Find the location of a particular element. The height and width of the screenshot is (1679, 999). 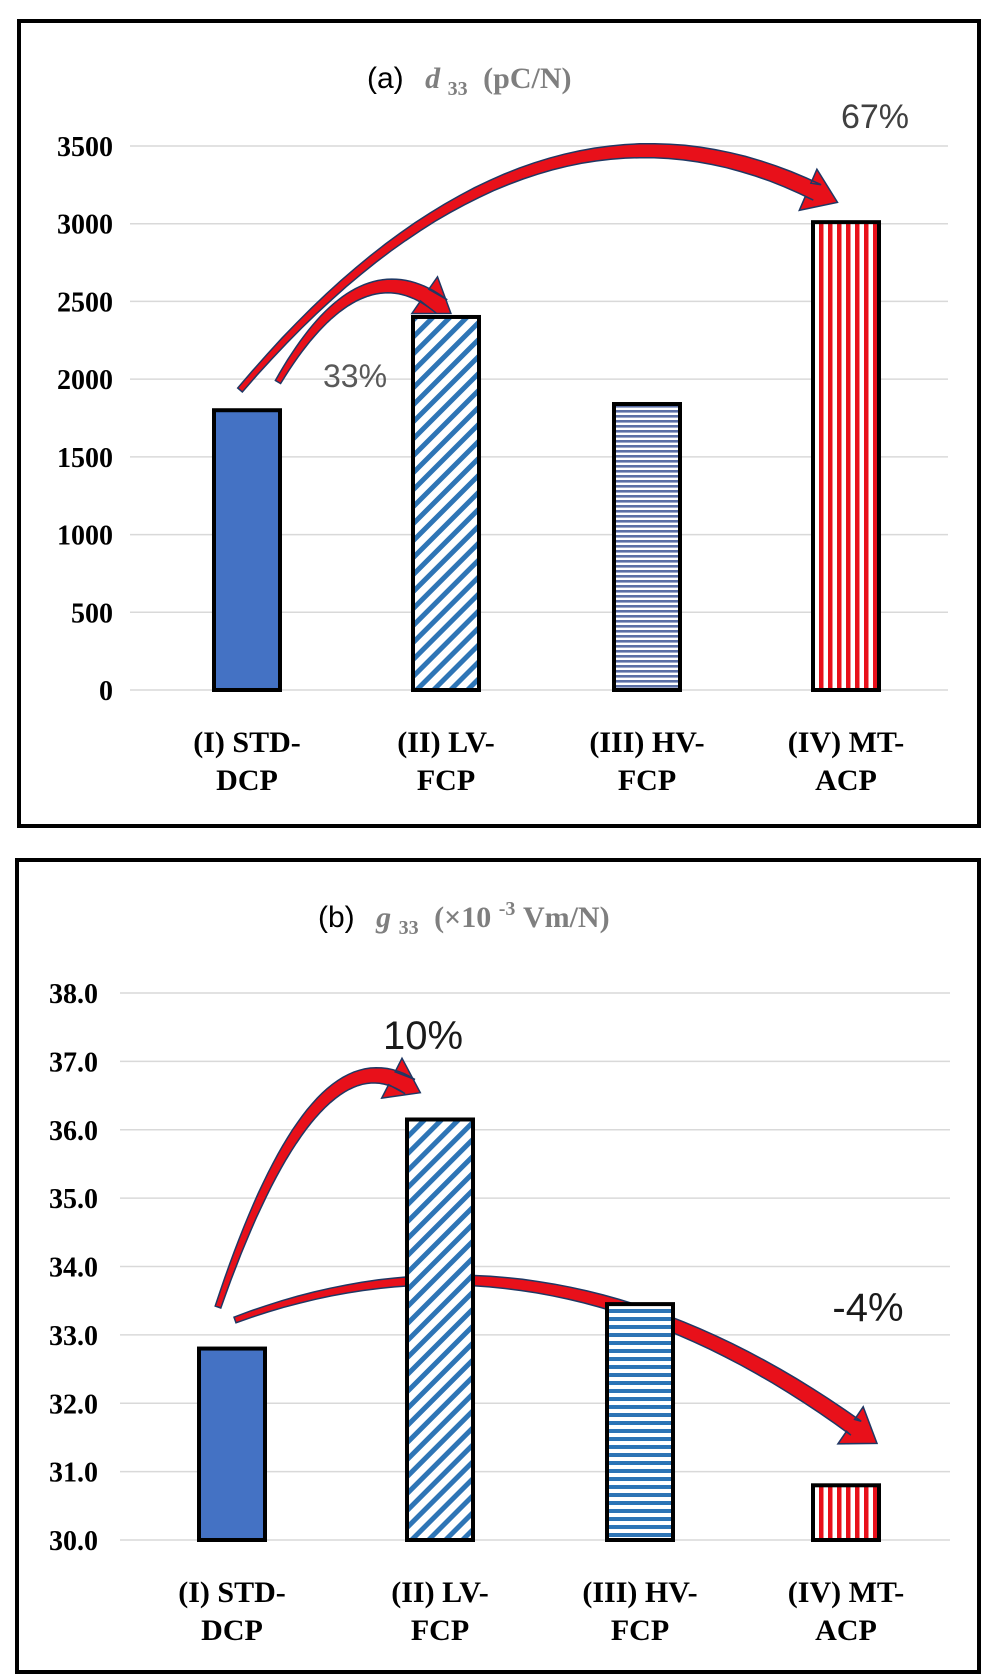

annotation-label: 10% is located at coordinates (423, 1036).